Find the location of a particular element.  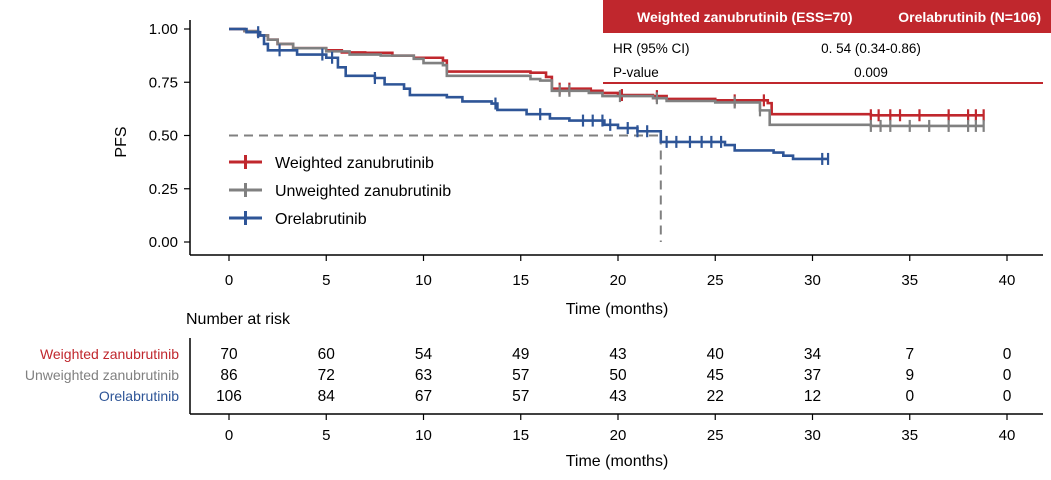

risk-count-unweighted-zanubrutinib: 50 is located at coordinates (618, 375).